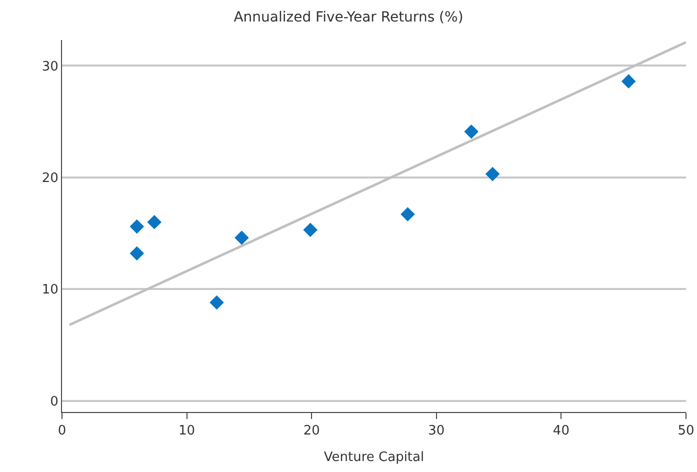 This screenshot has height=472, width=697. Describe the element at coordinates (686, 431) in the screenshot. I see `x-tick-label: 50` at that location.